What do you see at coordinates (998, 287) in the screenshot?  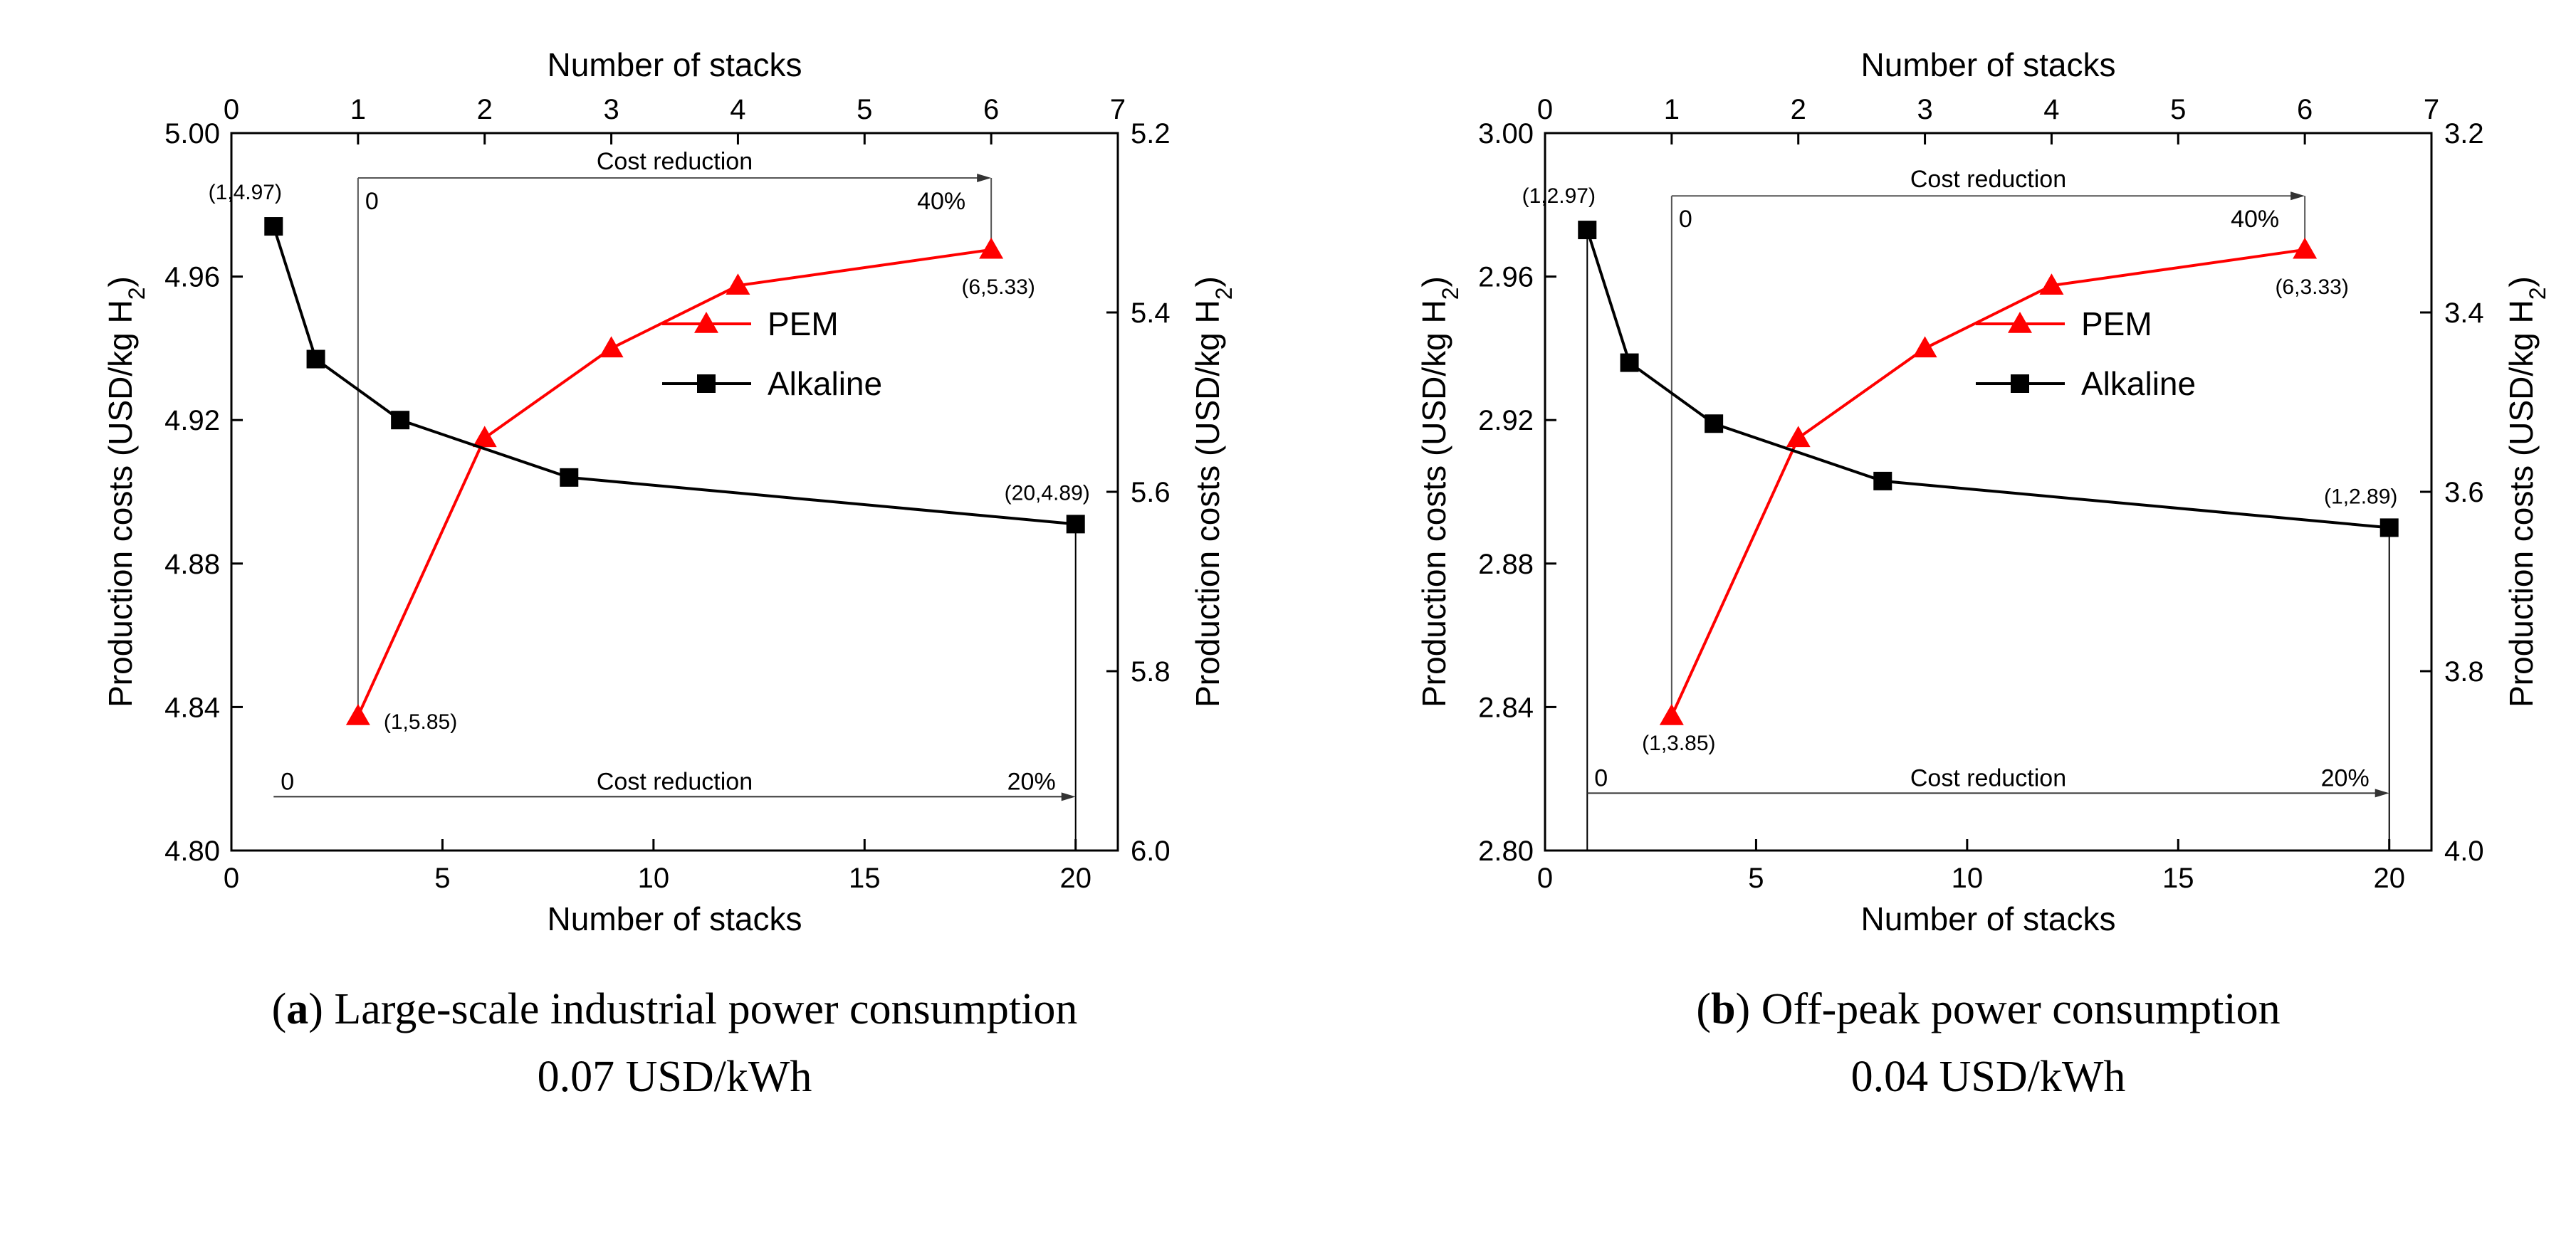 I see `pem-end-label: (6,5.33)` at bounding box center [998, 287].